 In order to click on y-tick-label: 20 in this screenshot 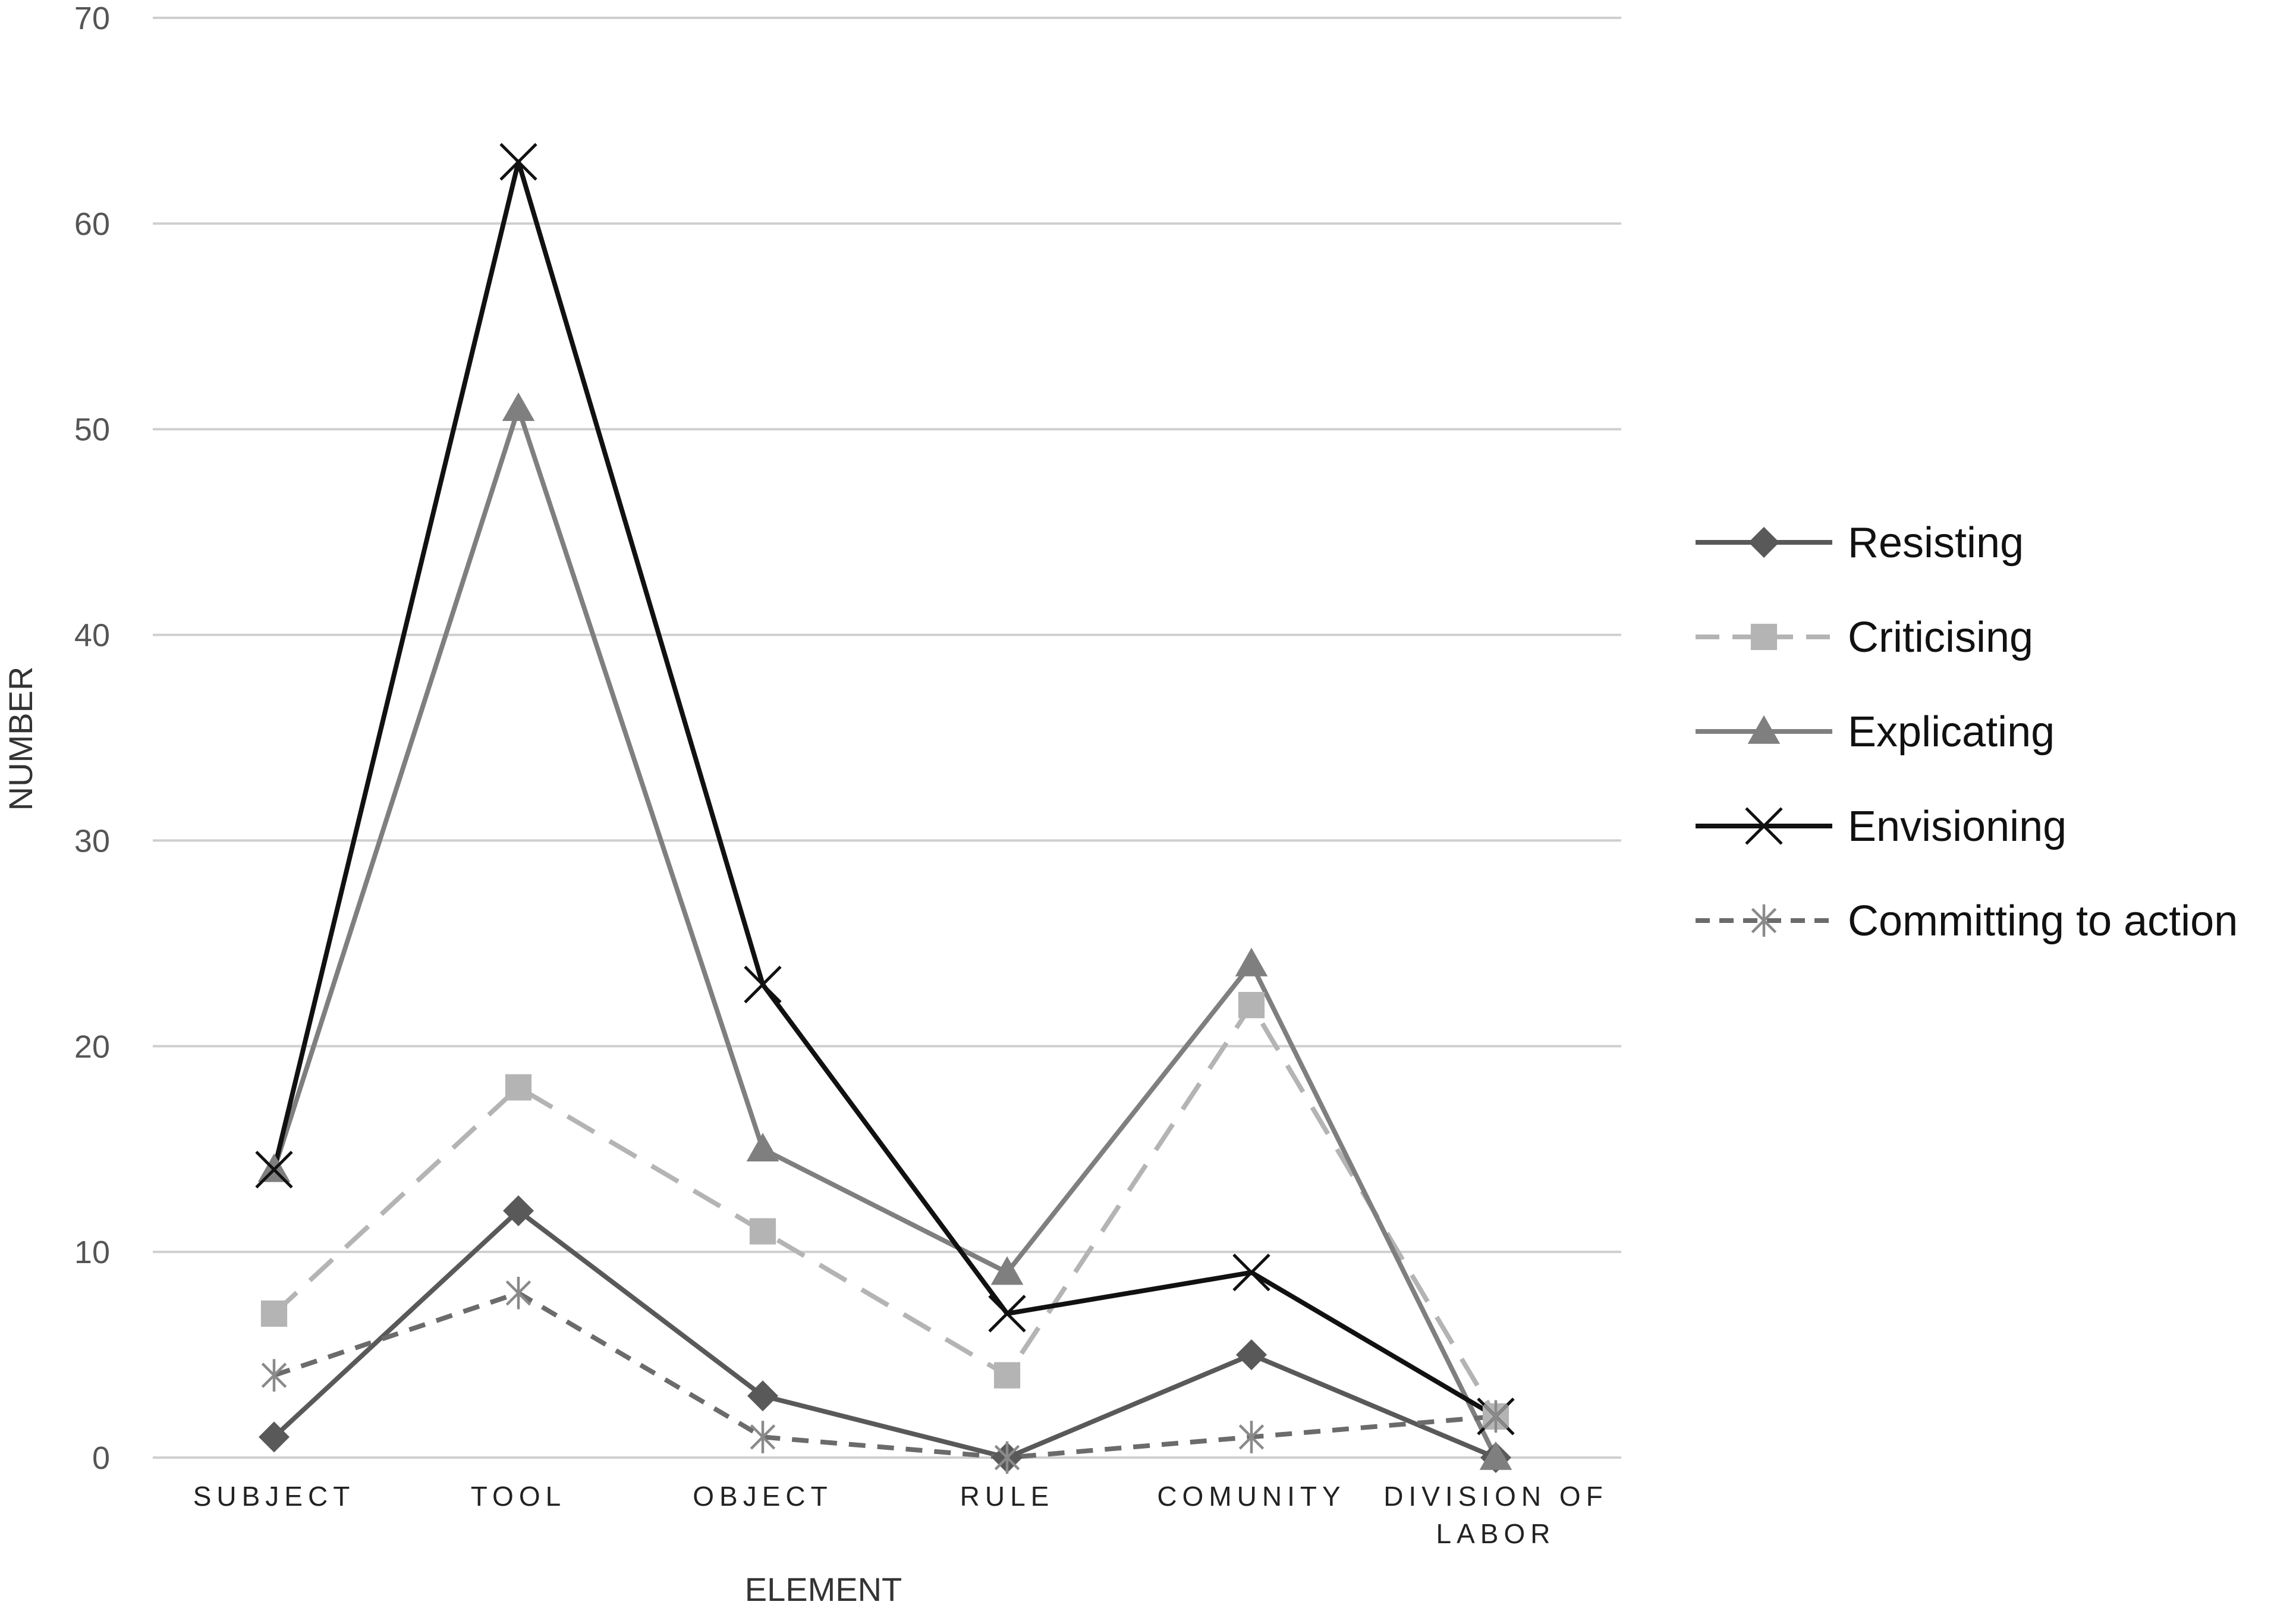, I will do `click(92, 1046)`.